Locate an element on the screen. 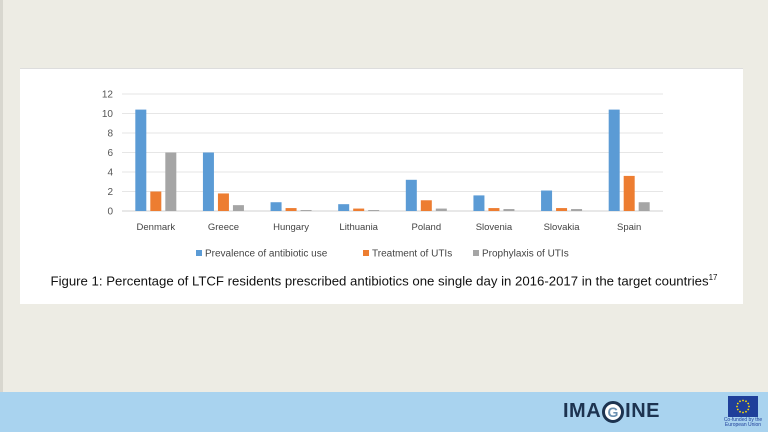 This screenshot has width=768, height=432. footer-bar is located at coordinates (384, 412).